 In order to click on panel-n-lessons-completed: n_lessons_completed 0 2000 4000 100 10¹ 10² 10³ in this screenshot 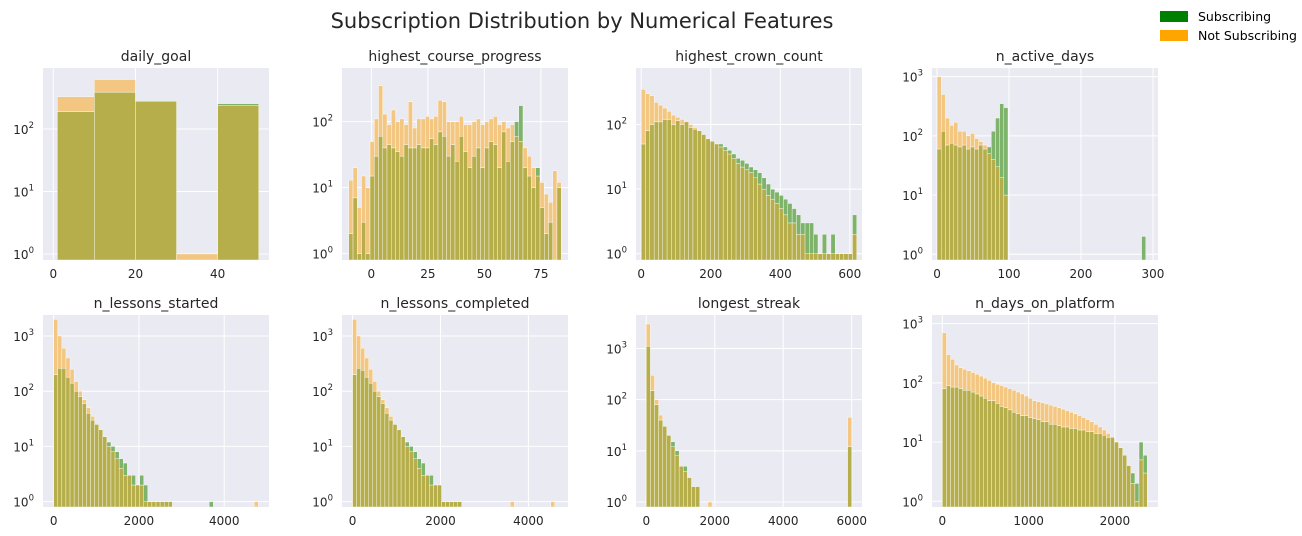, I will do `click(440, 412)`.